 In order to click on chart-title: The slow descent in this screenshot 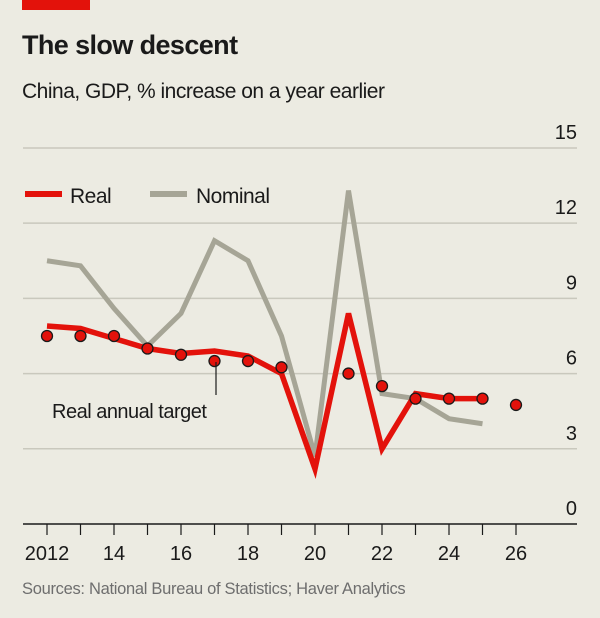, I will do `click(130, 45)`.